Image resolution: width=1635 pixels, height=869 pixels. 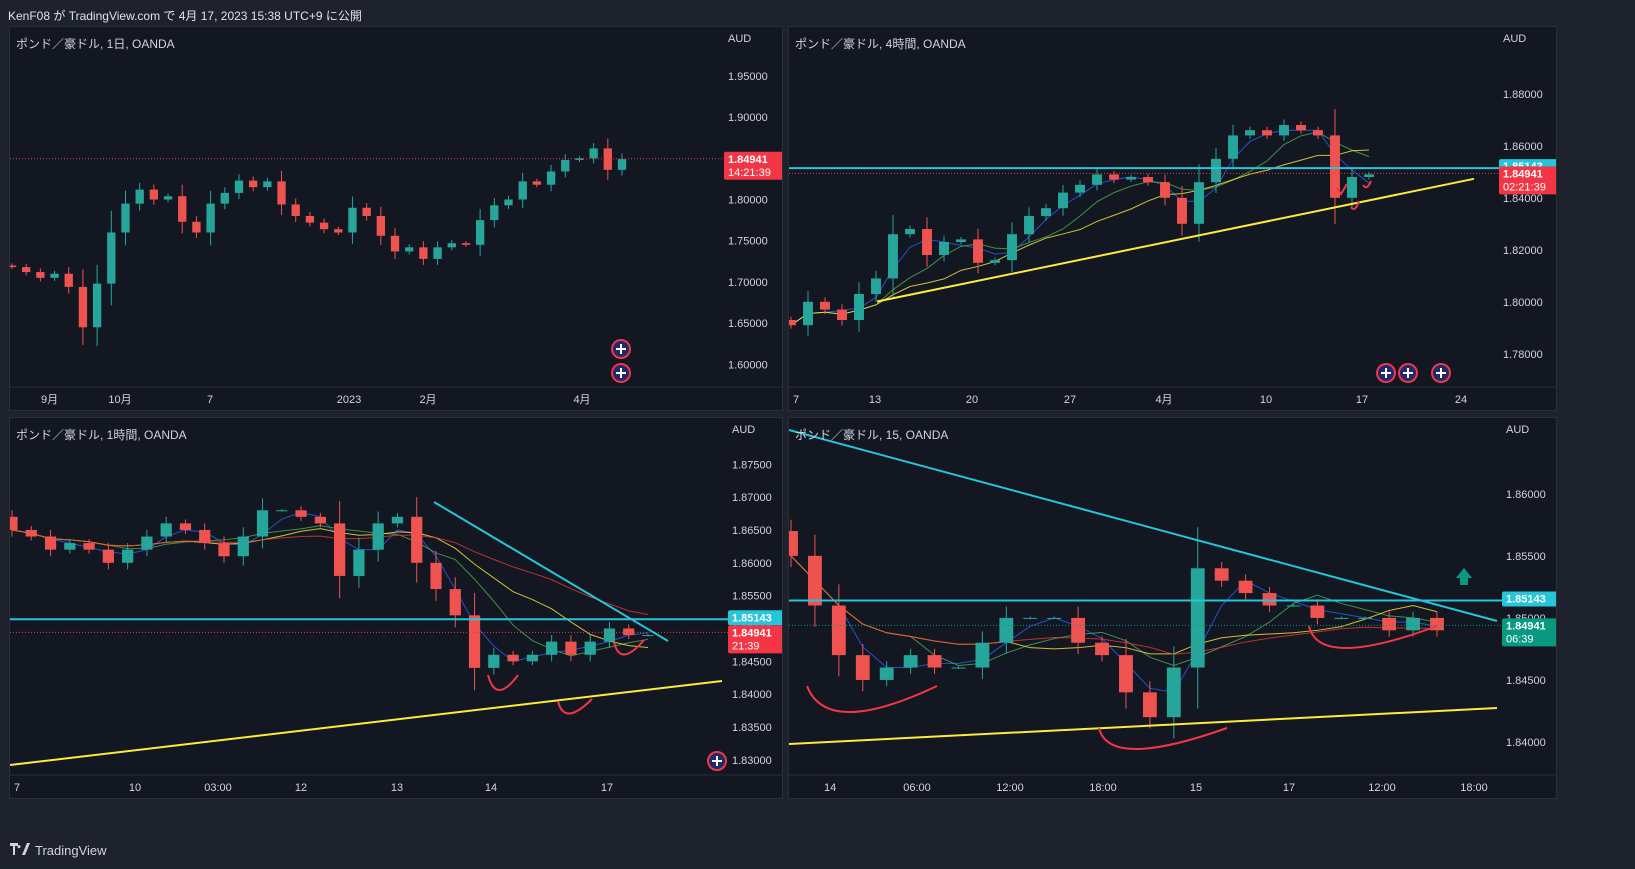 What do you see at coordinates (301, 788) in the screenshot?
I see `time-tick-label: 12` at bounding box center [301, 788].